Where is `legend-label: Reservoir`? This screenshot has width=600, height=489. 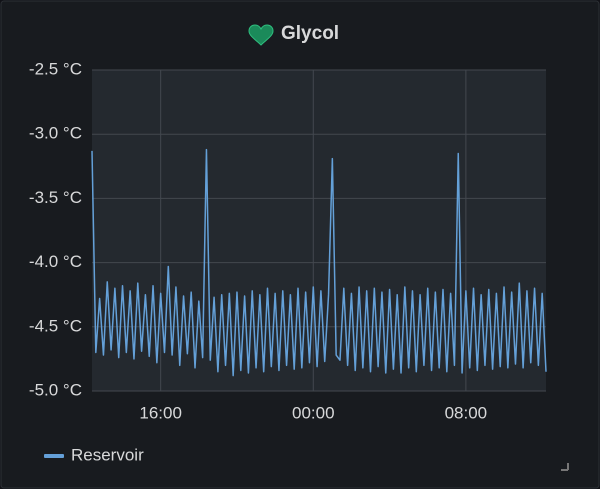
legend-label: Reservoir is located at coordinates (107, 454).